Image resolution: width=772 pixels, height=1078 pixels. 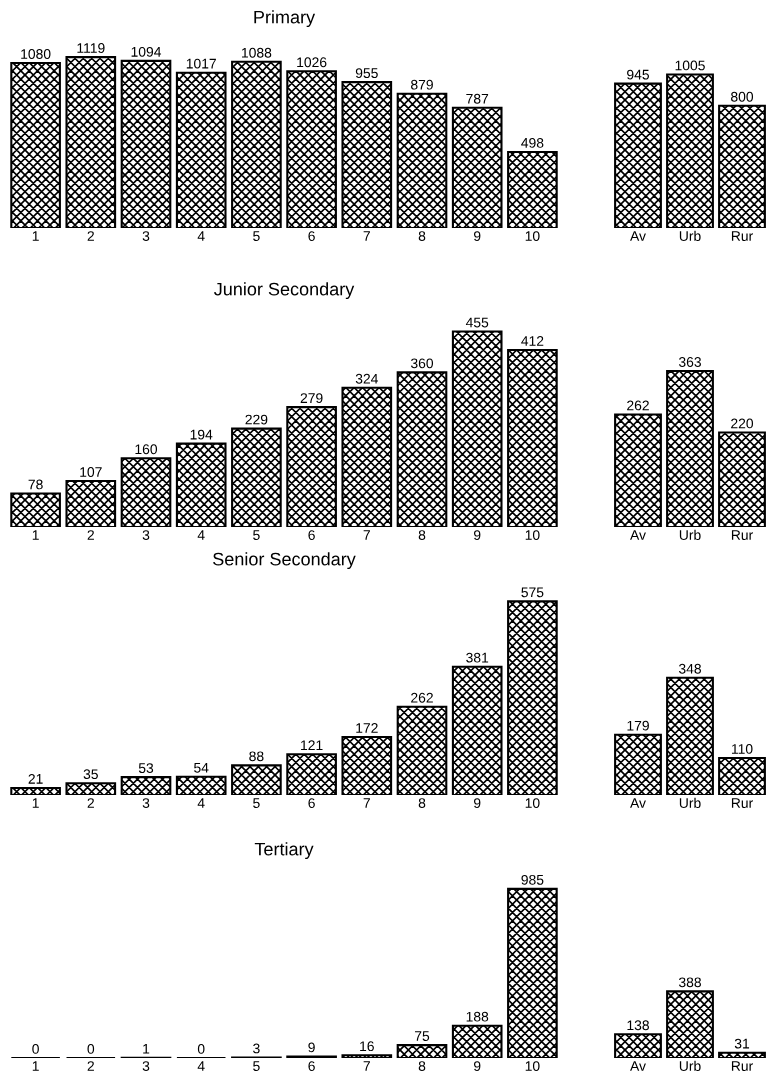 What do you see at coordinates (366, 378) in the screenshot?
I see `data-label: 324` at bounding box center [366, 378].